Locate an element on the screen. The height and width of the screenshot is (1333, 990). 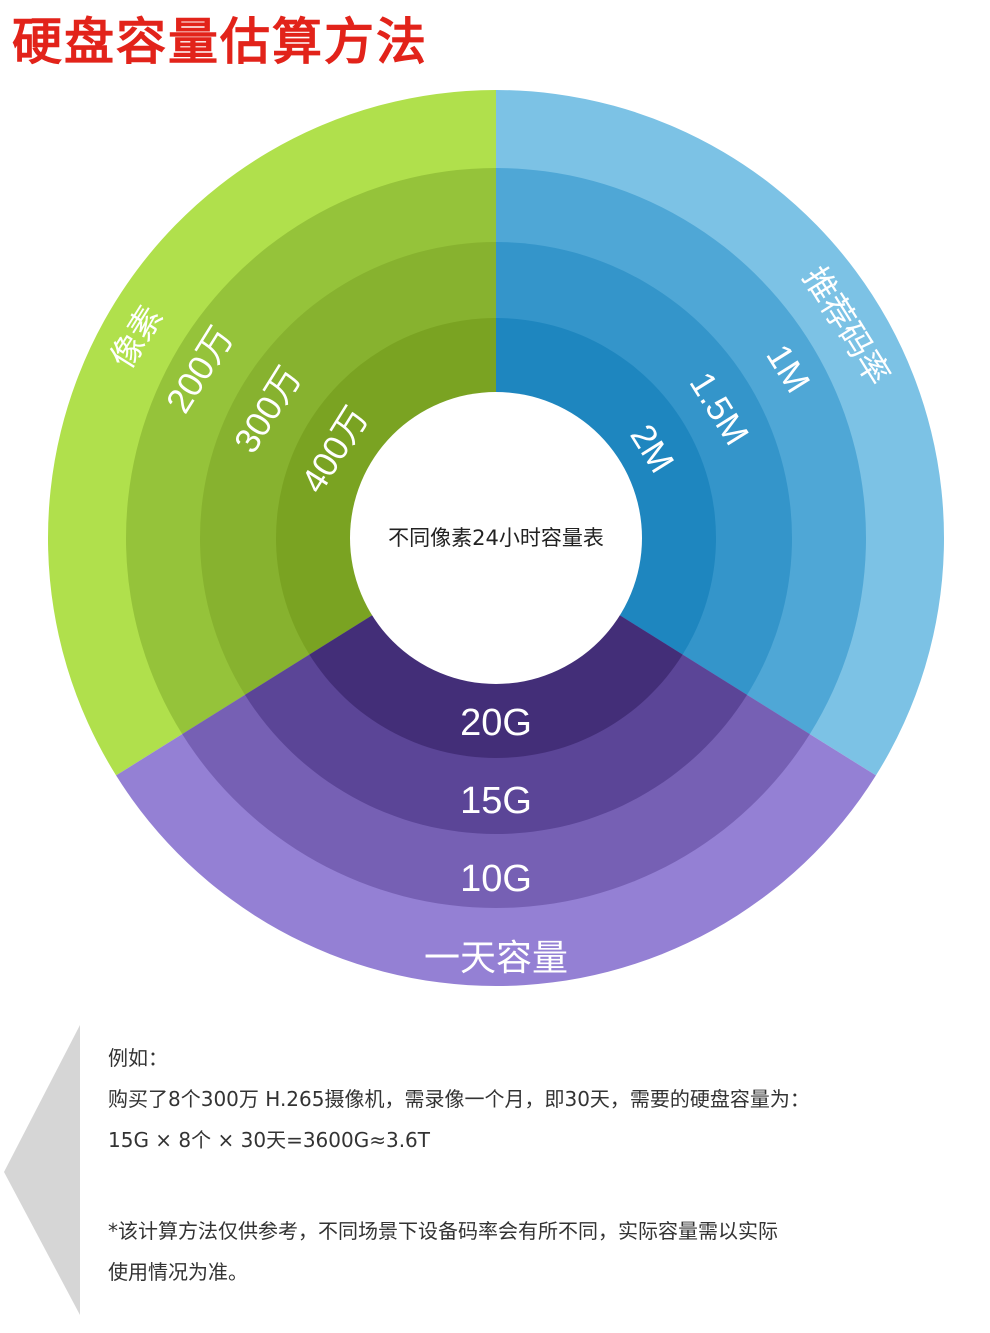
page-title: 硬盘容量估算方法 is located at coordinates (220, 42).